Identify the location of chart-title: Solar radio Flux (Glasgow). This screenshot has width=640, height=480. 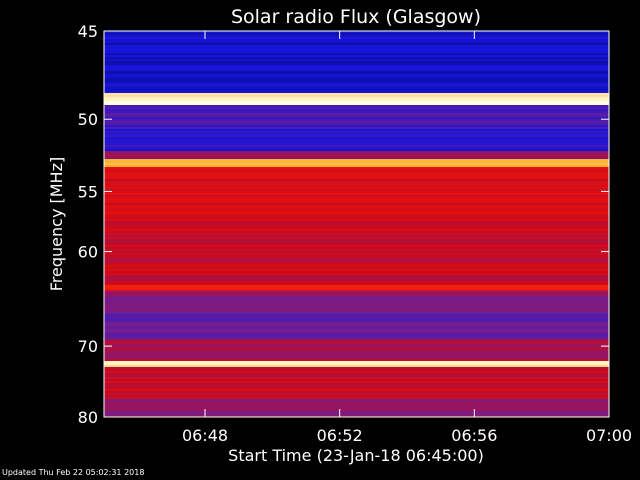
(356, 17).